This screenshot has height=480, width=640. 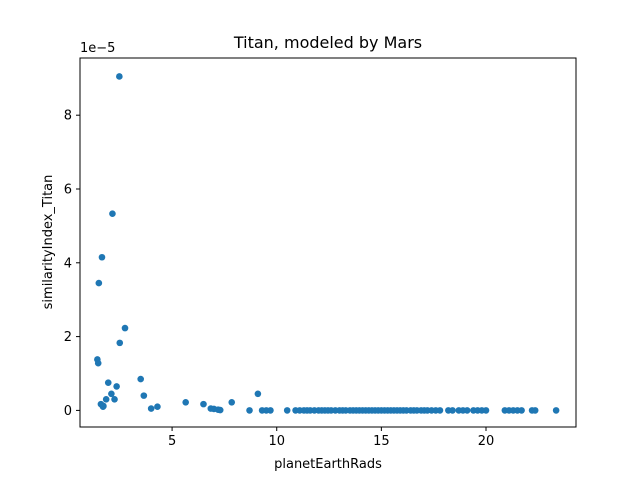 I want to click on y-axis-label: similarityIndex_Titan, so click(x=48, y=242).